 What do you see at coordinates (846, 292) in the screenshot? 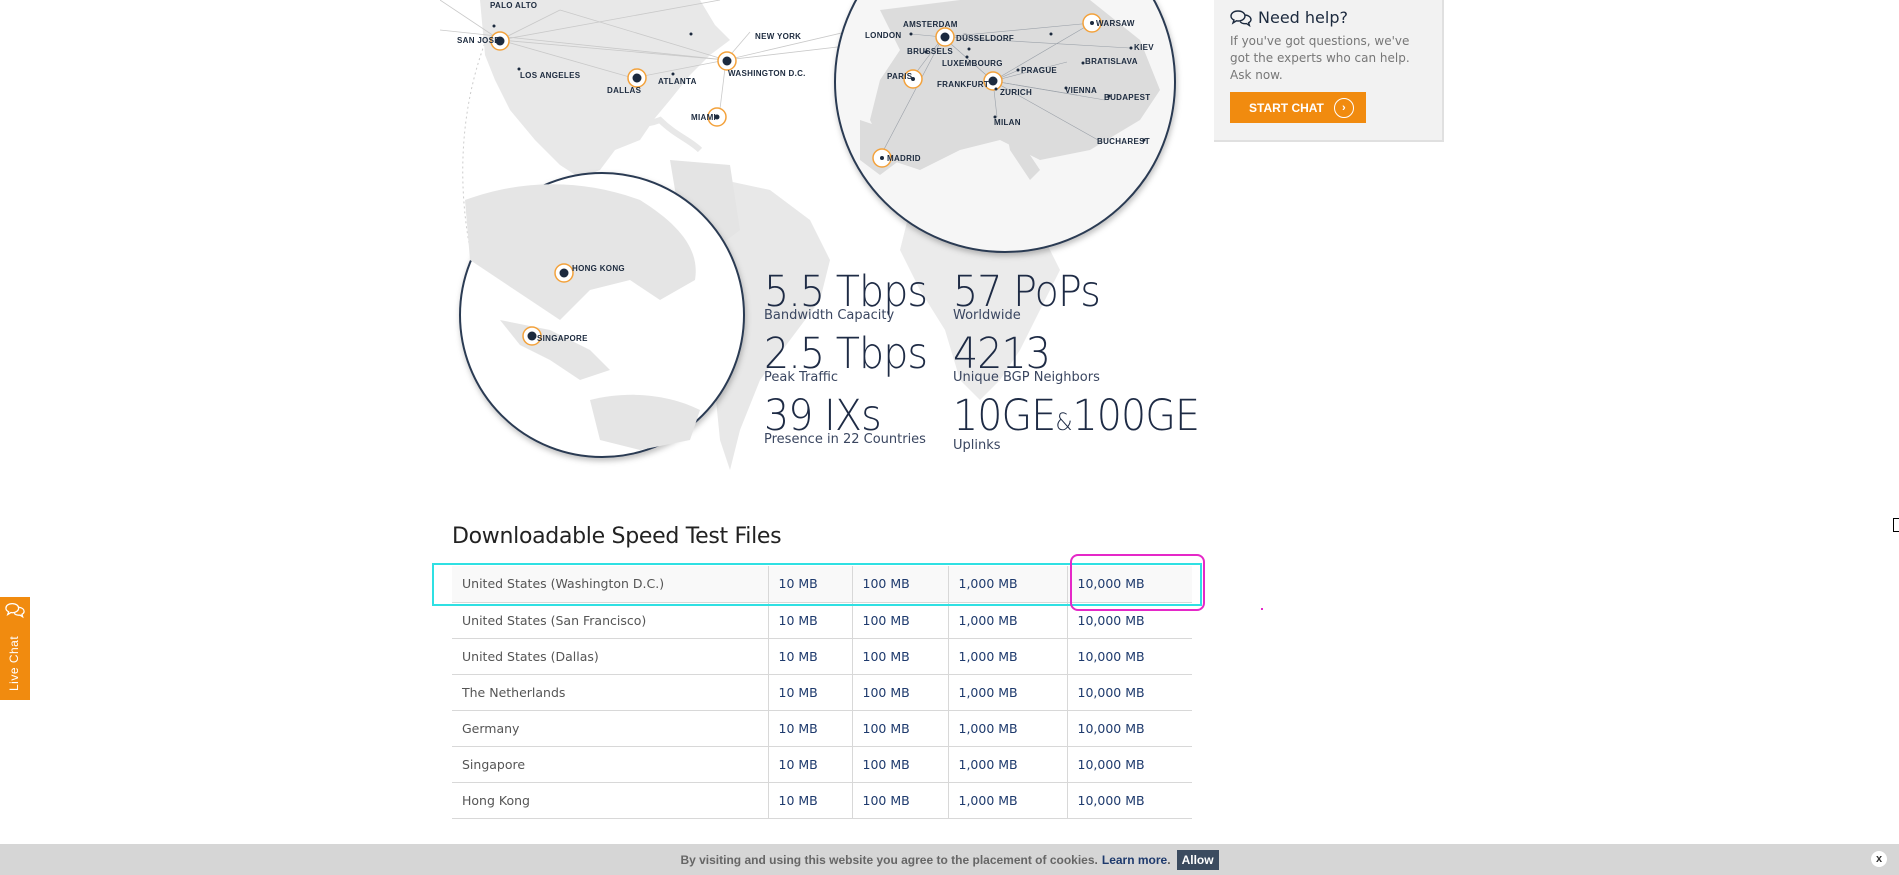
I see `stat-value: 5.5 Tbps` at bounding box center [846, 292].